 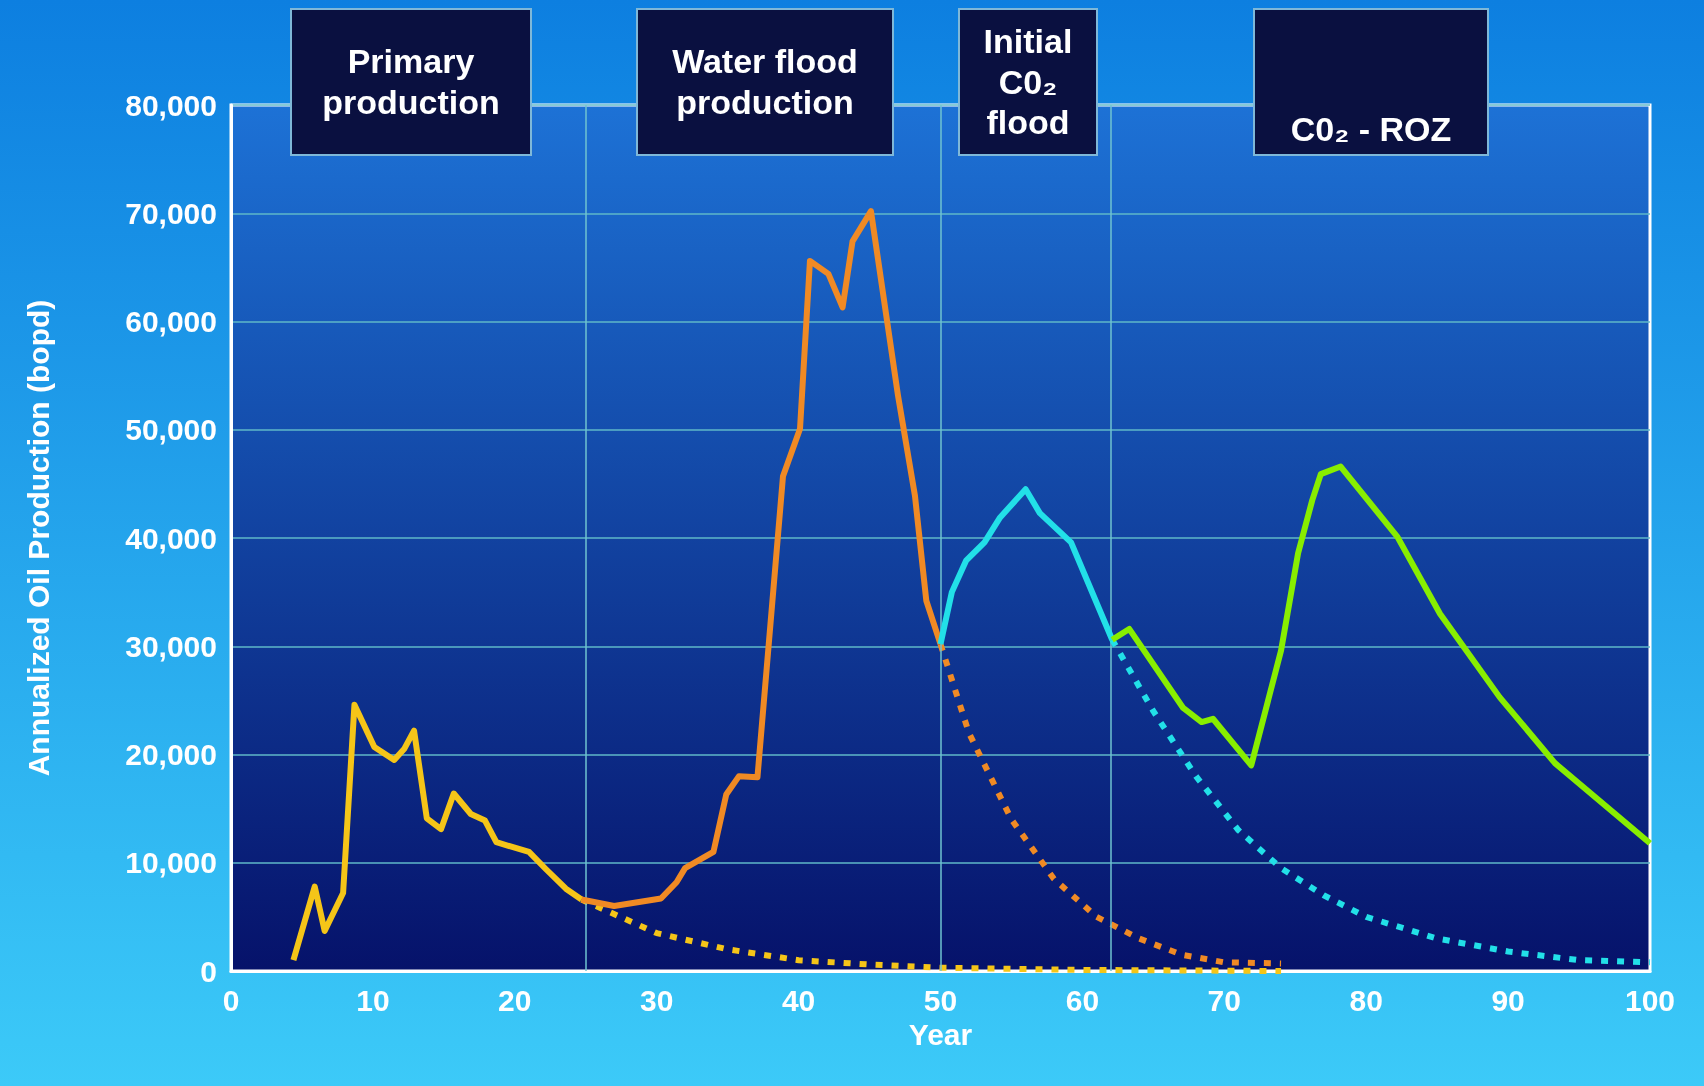 What do you see at coordinates (171, 321) in the screenshot?
I see `y-tick-label: 60,000` at bounding box center [171, 321].